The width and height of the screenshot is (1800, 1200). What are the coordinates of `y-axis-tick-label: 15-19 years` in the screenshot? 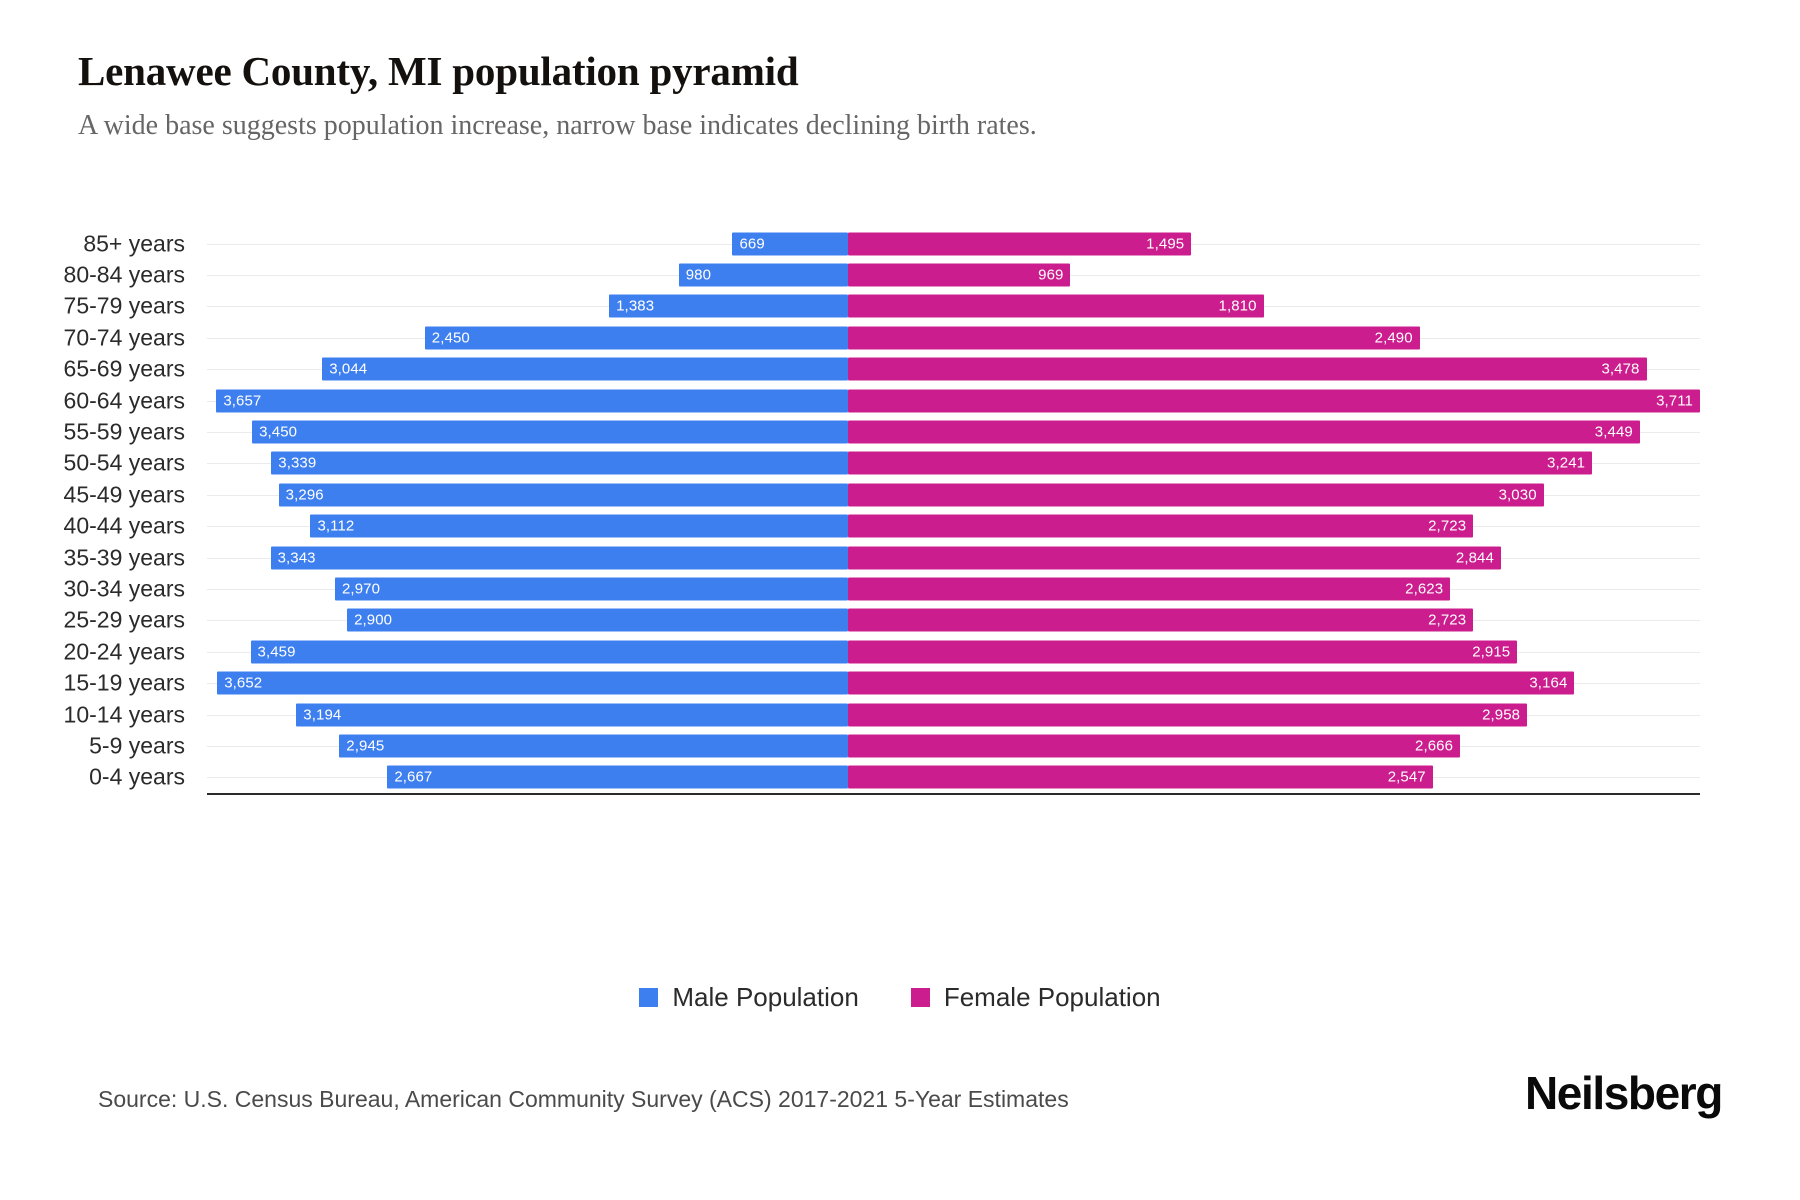 It's located at (124, 682).